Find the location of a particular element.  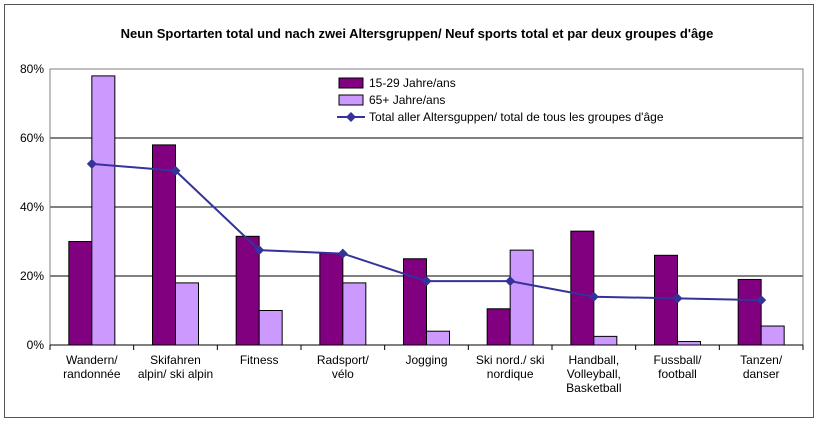

category-label-line: Volleyball, is located at coordinates (594, 374).